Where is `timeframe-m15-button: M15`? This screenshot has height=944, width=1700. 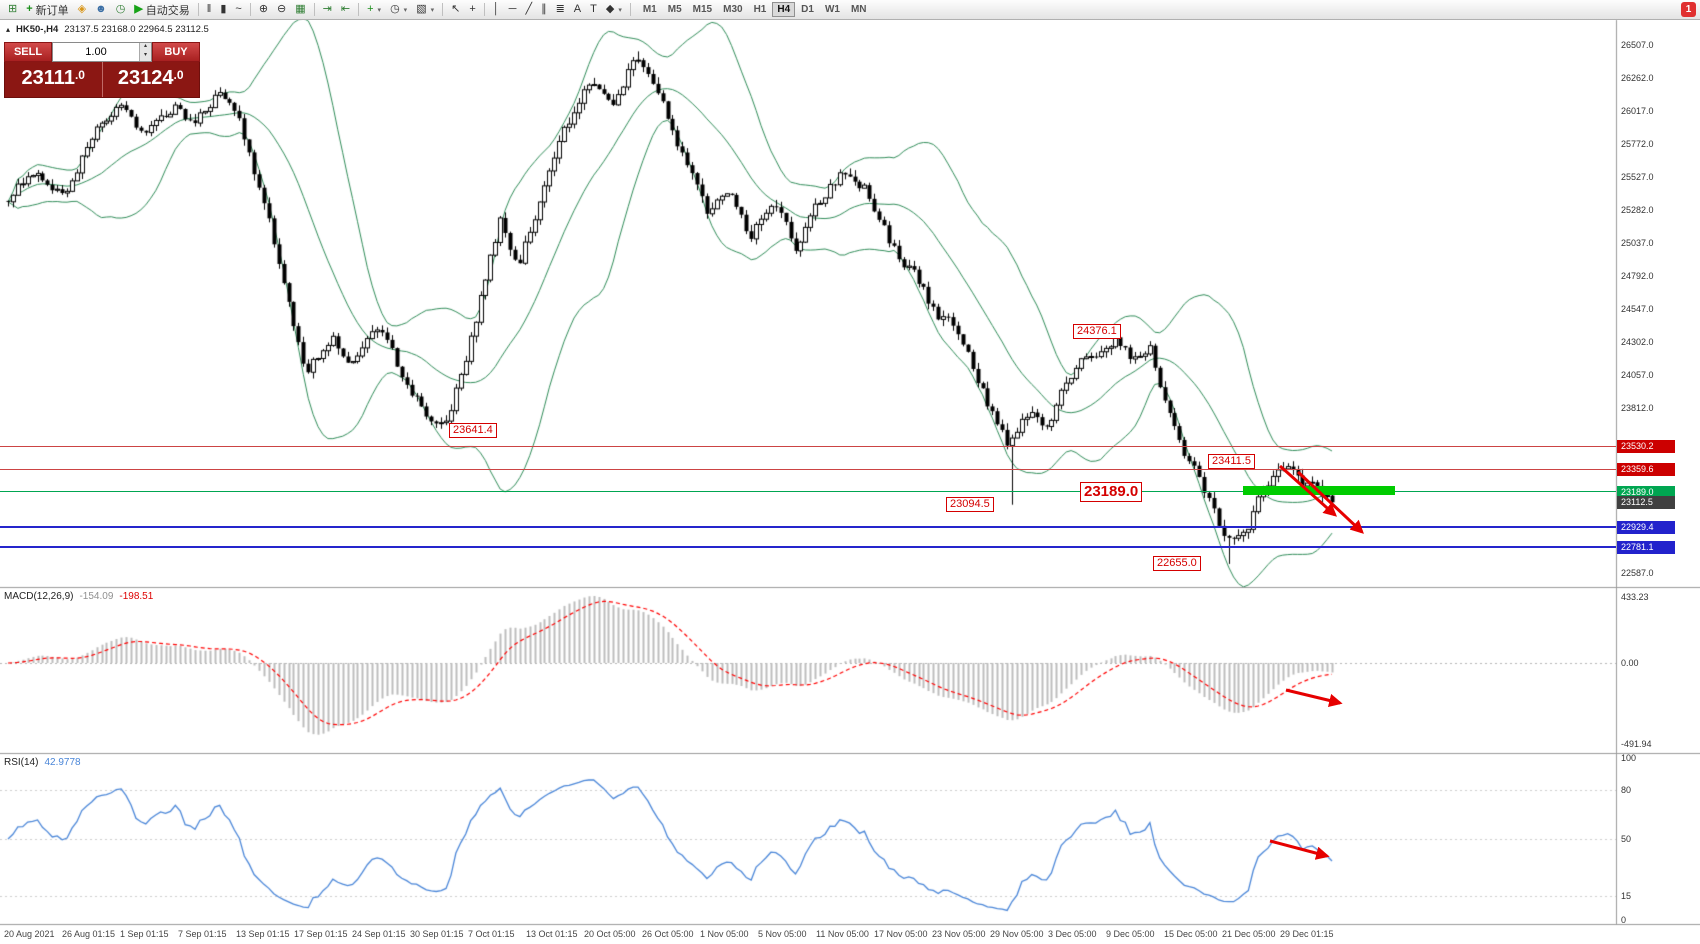
timeframe-m15-button: M15 is located at coordinates (702, 9).